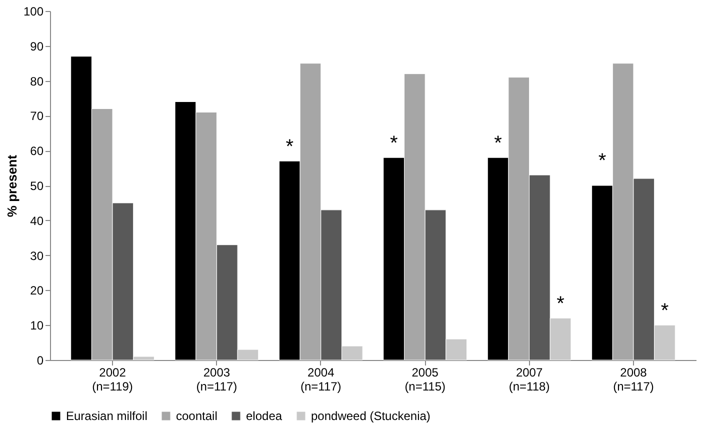 The height and width of the screenshot is (429, 701). Describe the element at coordinates (37, 325) in the screenshot. I see `y-tick-label: 10` at that location.